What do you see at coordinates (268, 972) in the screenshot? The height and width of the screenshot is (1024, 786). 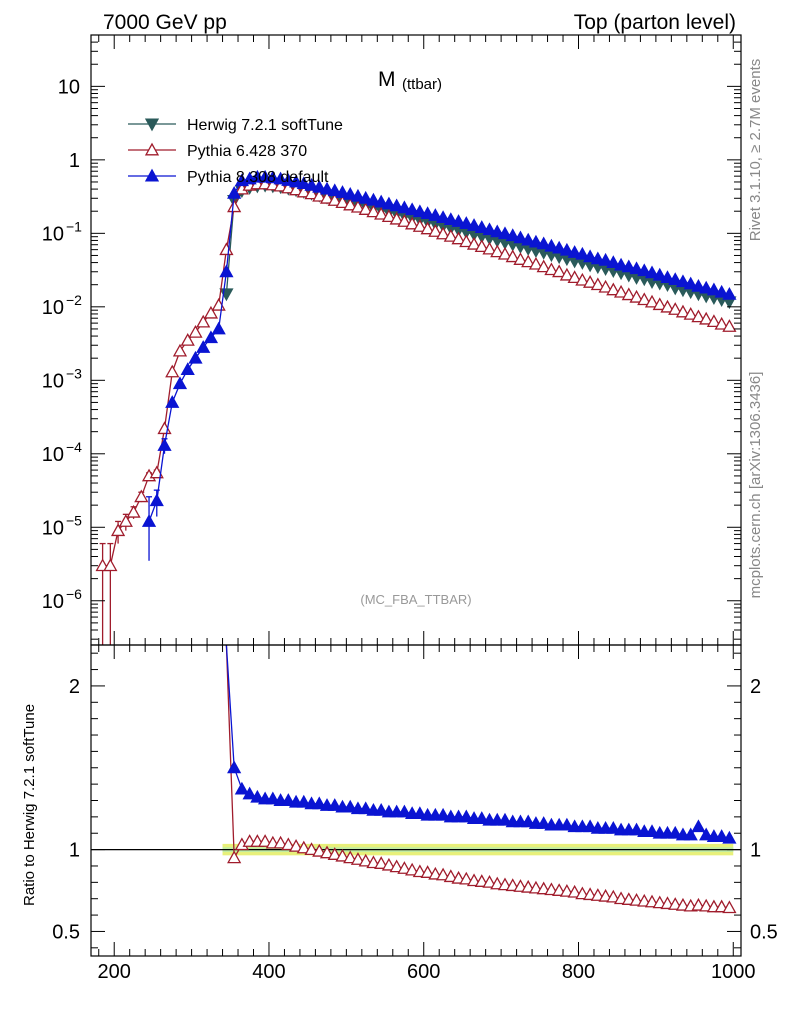 I see `x-tick-label: 400` at bounding box center [268, 972].